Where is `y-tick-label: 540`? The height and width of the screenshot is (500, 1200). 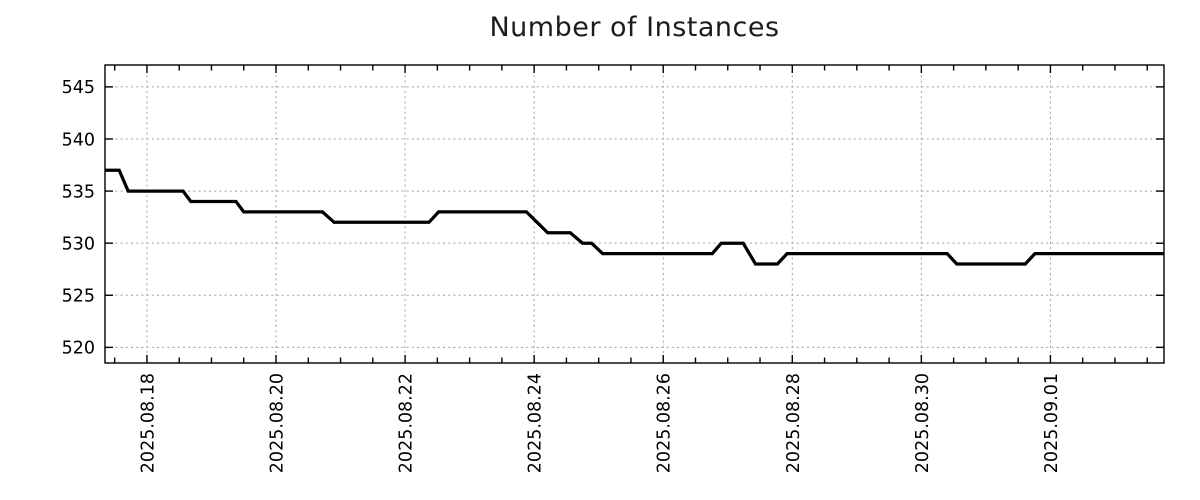
y-tick-label: 540 is located at coordinates (78, 140).